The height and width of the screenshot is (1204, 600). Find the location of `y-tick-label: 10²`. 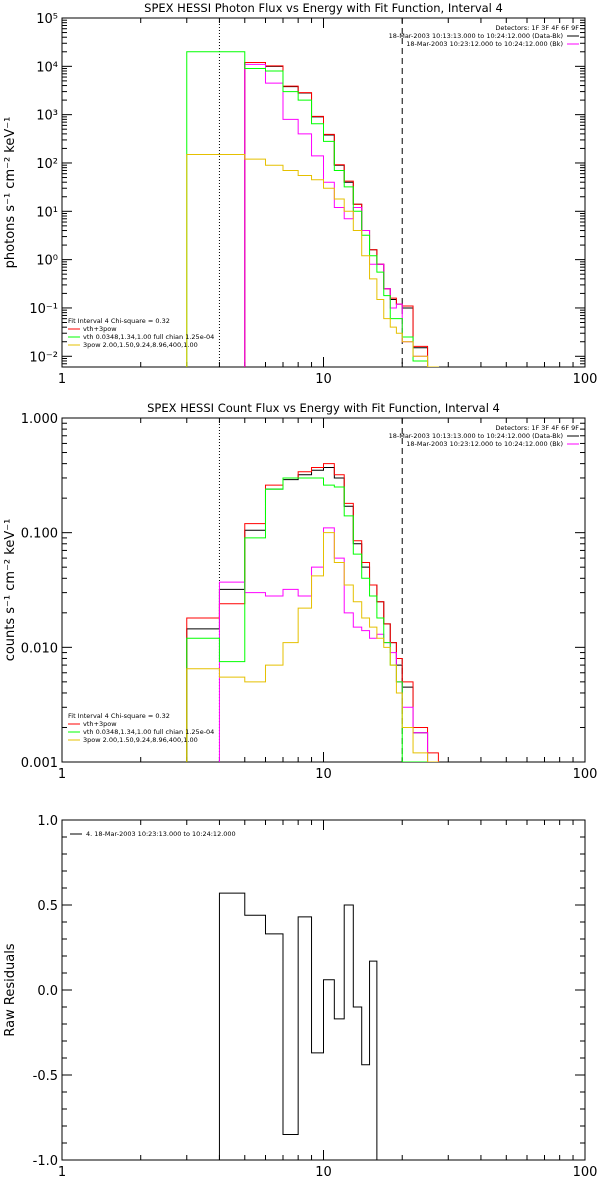

y-tick-label: 10² is located at coordinates (47, 164).